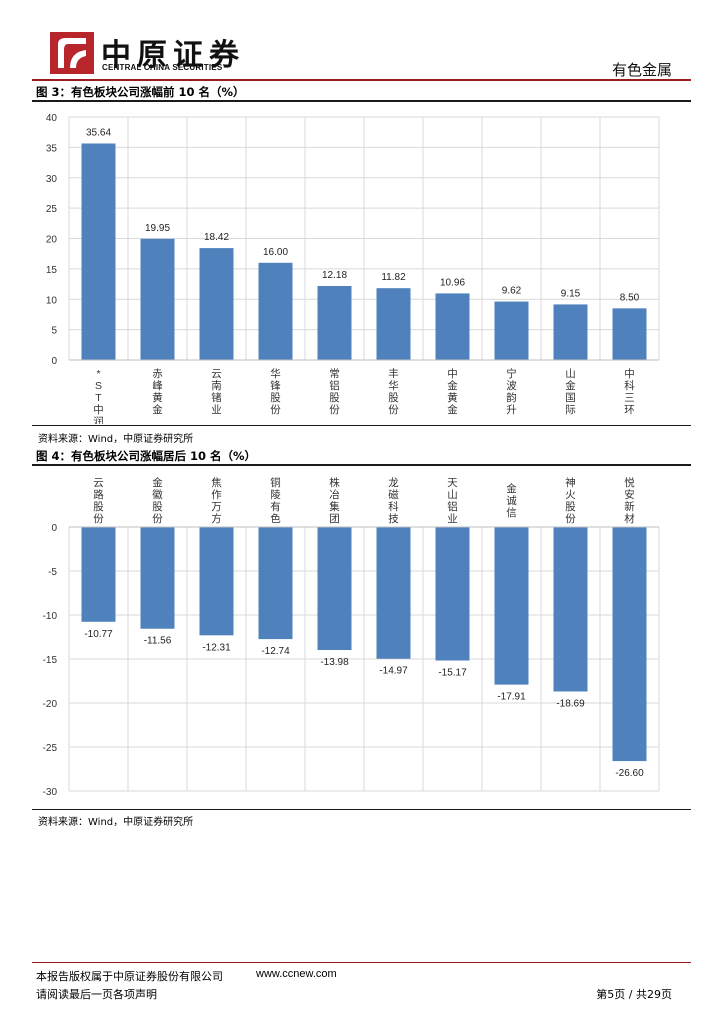 This screenshot has width=724, height=1024. I want to click on footer-disclaimer: 请阅读最后一页各项声明, so click(96, 994).